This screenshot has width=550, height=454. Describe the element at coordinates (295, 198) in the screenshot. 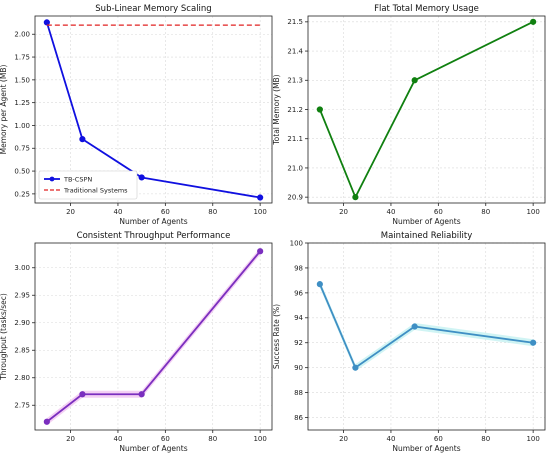

I see `y-tick-label: 20.9` at that location.